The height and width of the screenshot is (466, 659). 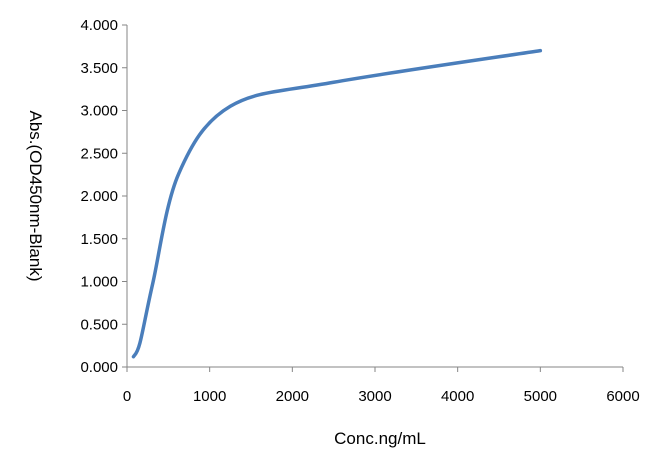 What do you see at coordinates (374, 396) in the screenshot?
I see `x-tick-label: 3000` at bounding box center [374, 396].